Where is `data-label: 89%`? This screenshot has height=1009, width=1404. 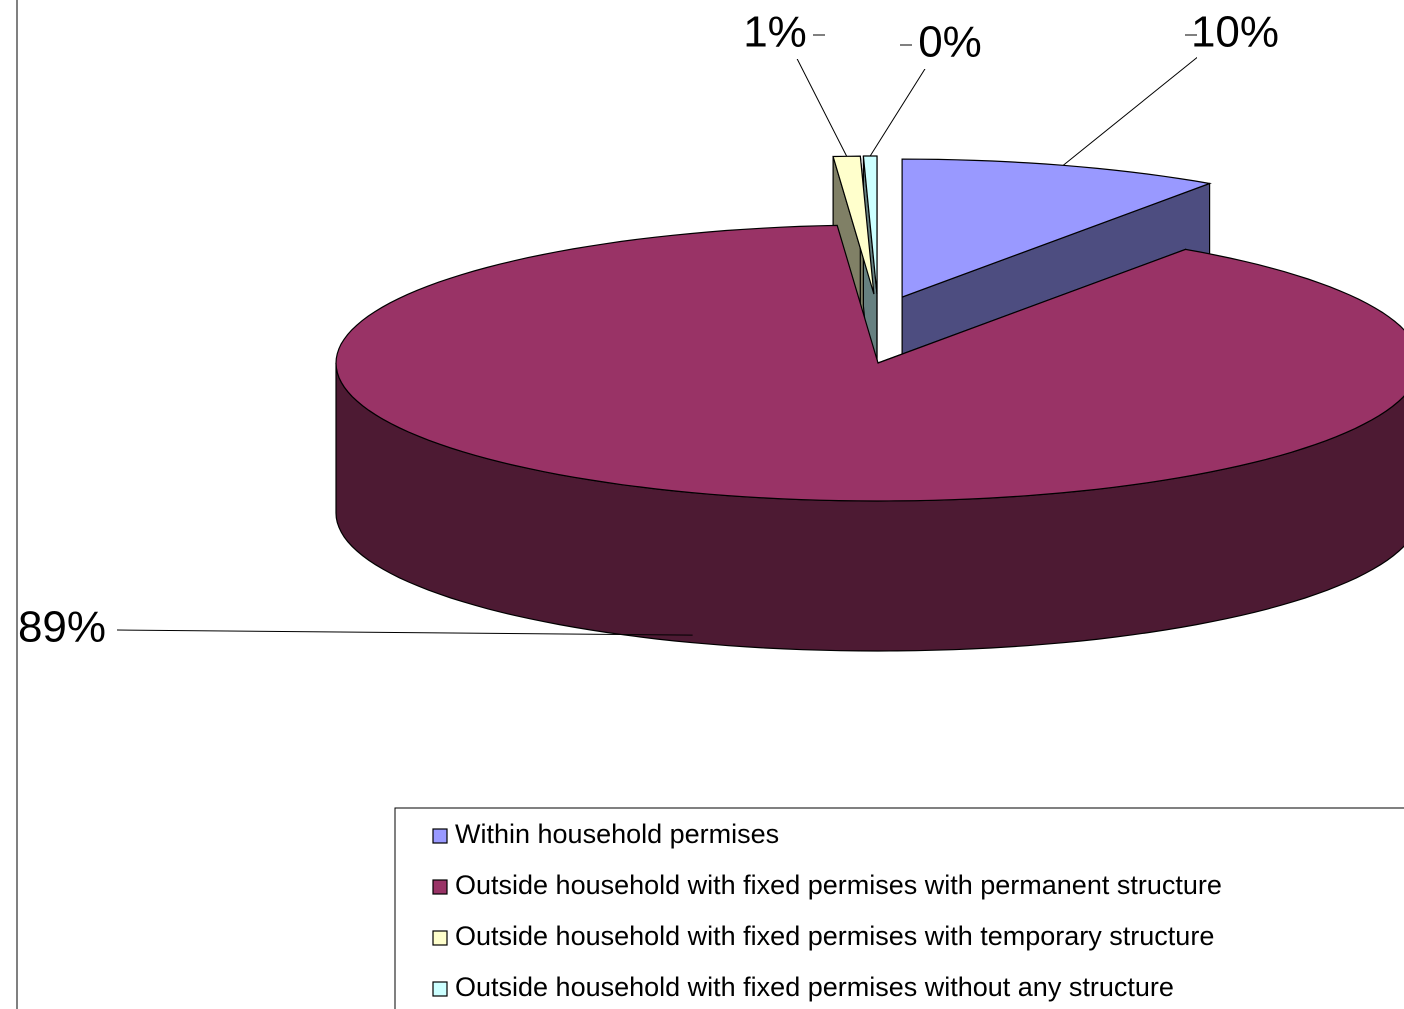
data-label: 89% is located at coordinates (62, 627).